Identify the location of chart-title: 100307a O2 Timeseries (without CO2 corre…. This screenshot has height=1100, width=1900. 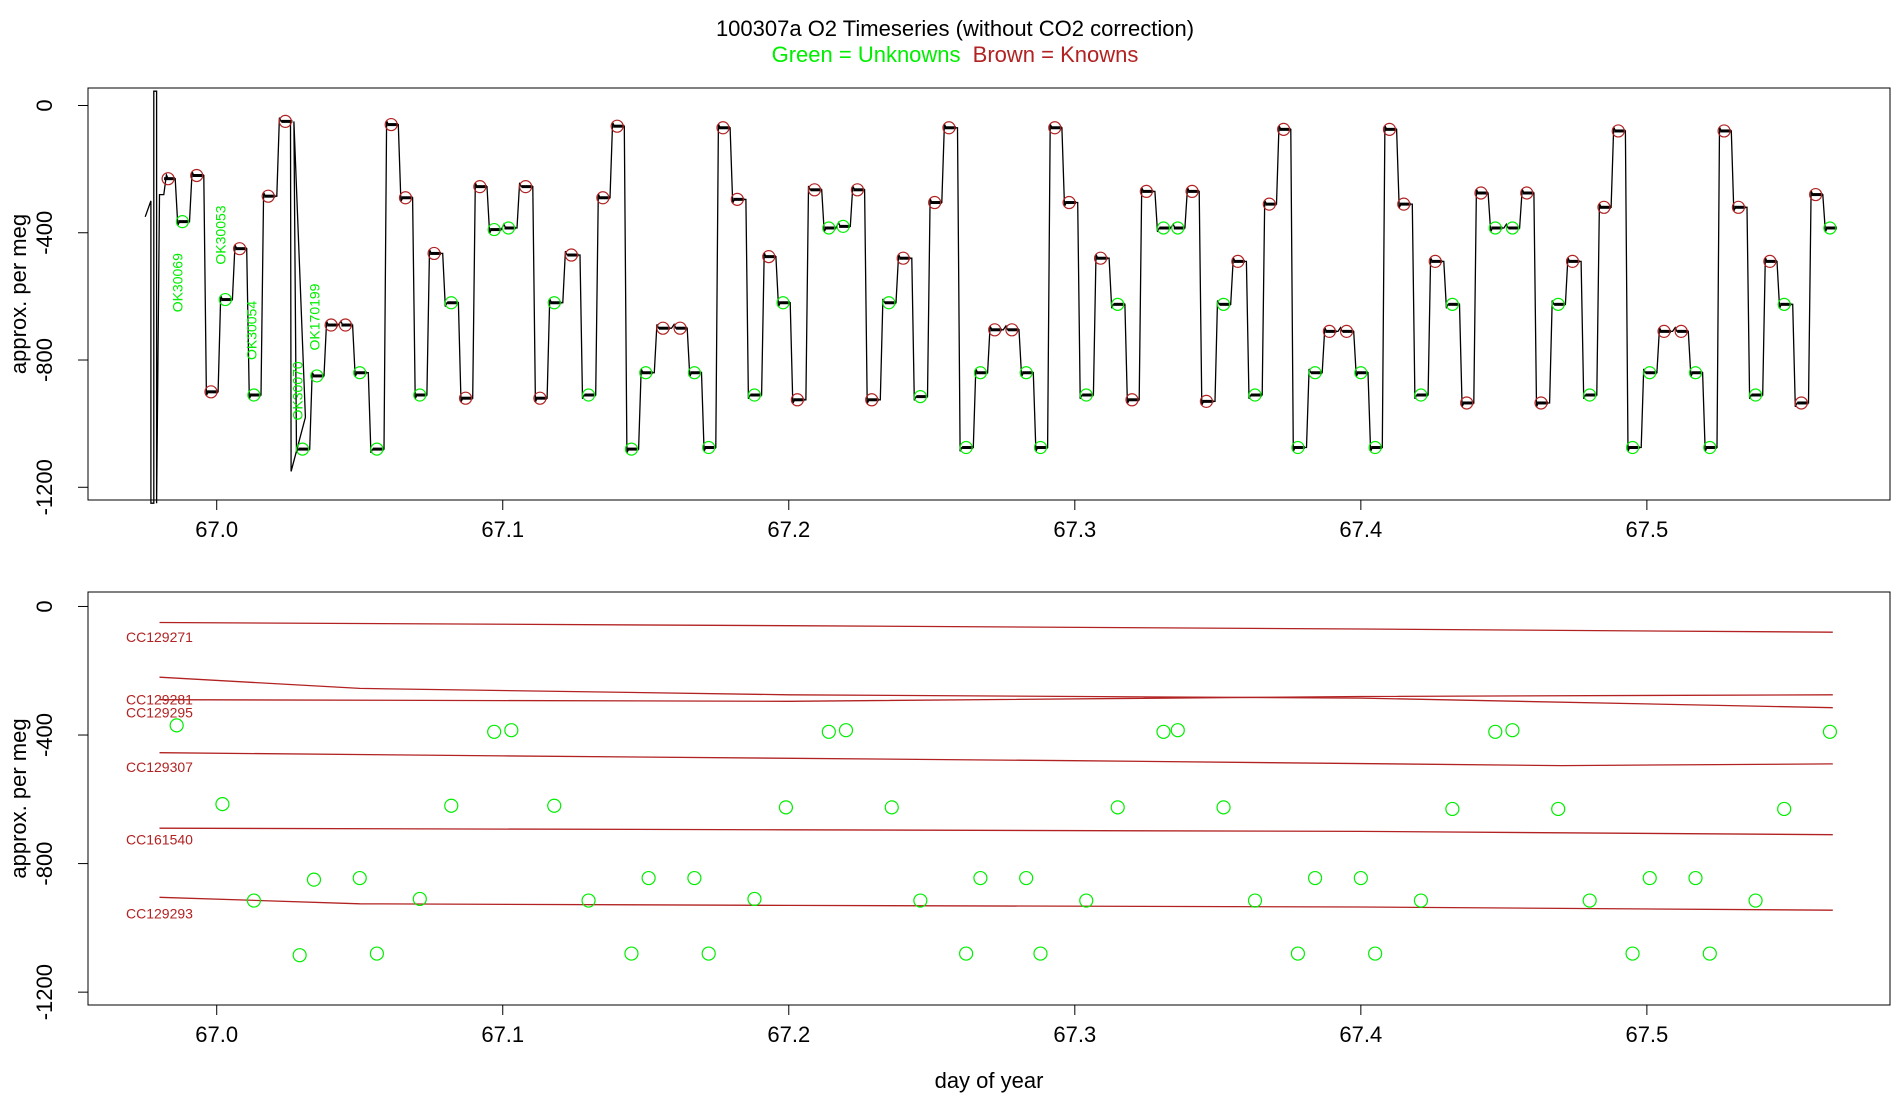
(955, 28).